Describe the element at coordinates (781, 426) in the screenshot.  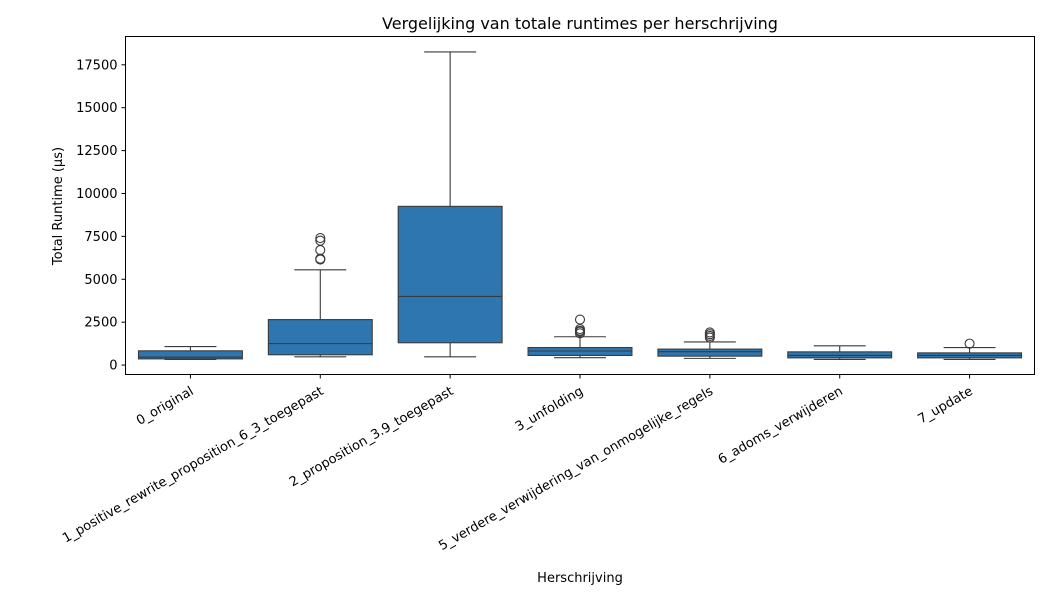
I see `x-tick-label: 6_adoms_verwijderen` at that location.